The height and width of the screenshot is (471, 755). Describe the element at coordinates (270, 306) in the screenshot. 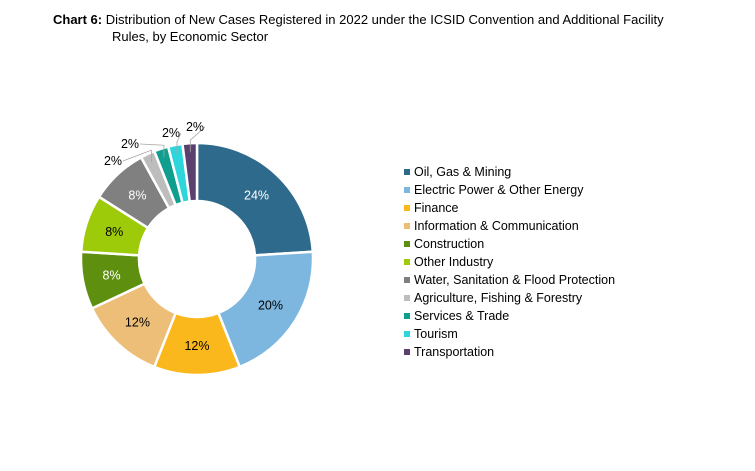

I see `data-label: 20%` at that location.